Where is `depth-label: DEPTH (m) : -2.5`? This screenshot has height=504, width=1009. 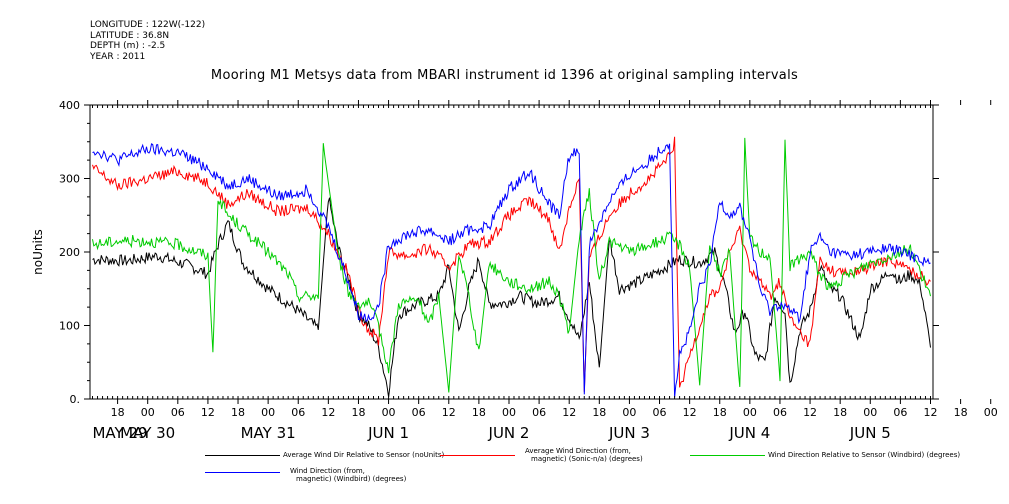
depth-label: DEPTH (m) : -2.5 is located at coordinates (128, 46).